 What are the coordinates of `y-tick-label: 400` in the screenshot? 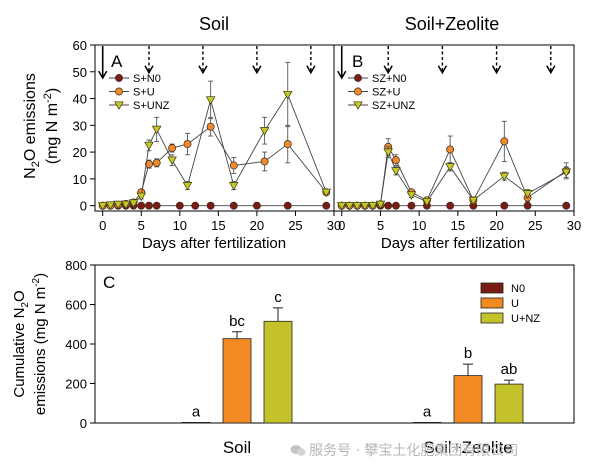 It's located at (76, 344).